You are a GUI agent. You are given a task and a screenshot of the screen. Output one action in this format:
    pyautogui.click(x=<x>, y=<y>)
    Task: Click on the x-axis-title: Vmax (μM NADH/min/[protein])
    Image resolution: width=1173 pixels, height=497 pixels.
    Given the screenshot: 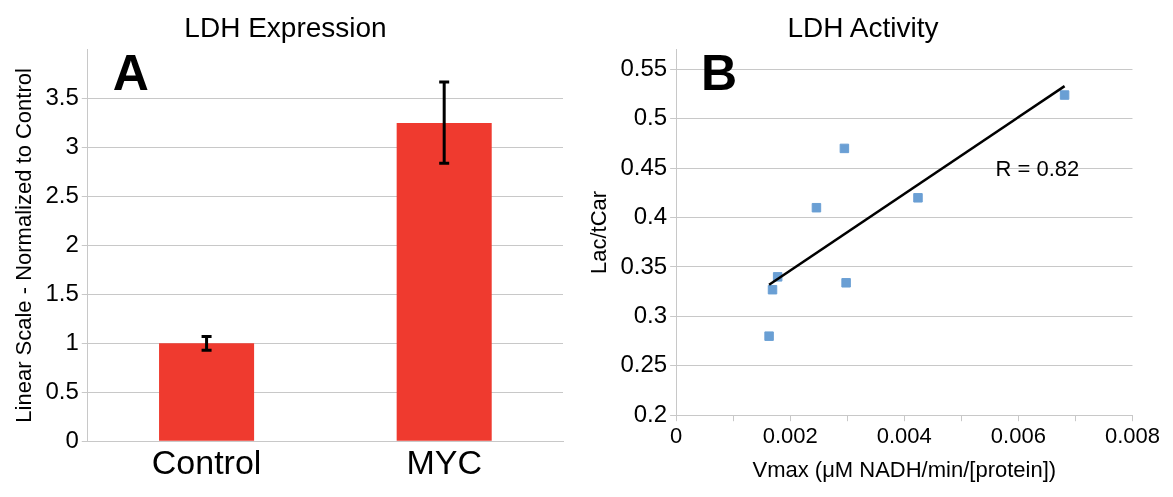 What is the action you would take?
    pyautogui.click(x=904, y=469)
    